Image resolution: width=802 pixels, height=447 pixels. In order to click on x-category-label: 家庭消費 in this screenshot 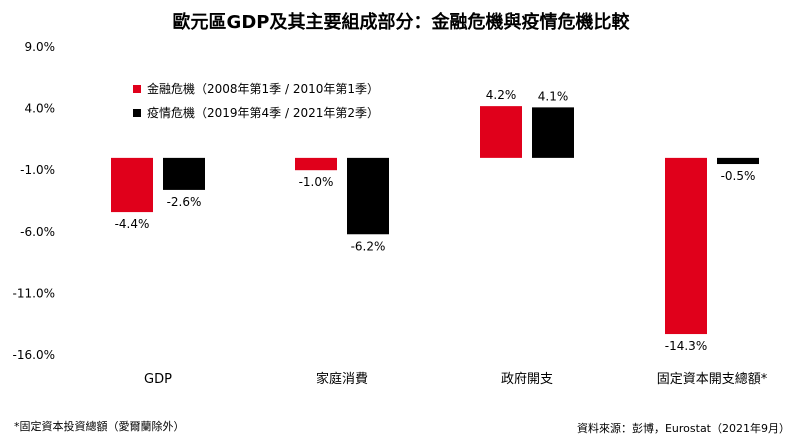, I will do `click(342, 379)`.